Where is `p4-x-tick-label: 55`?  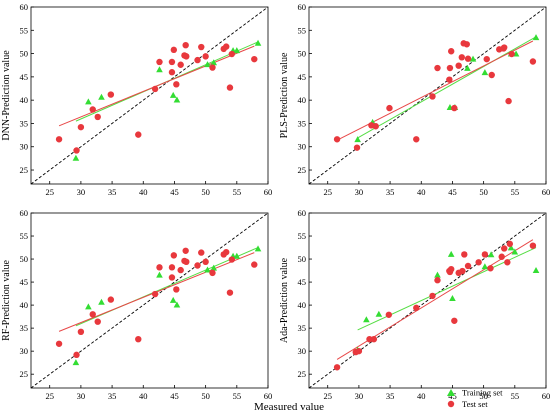 p4-x-tick-label: 55 is located at coordinates (515, 396).